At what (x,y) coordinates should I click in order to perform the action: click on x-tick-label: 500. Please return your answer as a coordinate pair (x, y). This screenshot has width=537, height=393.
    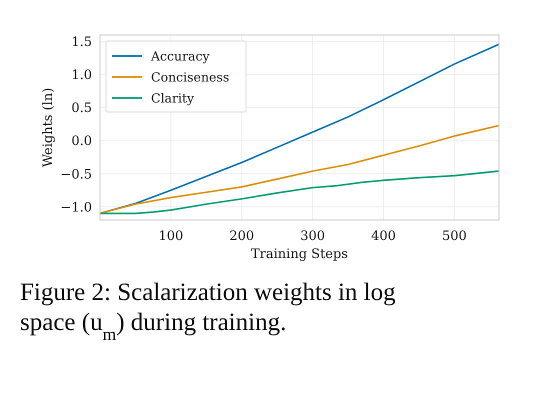
    Looking at the image, I should click on (454, 236).